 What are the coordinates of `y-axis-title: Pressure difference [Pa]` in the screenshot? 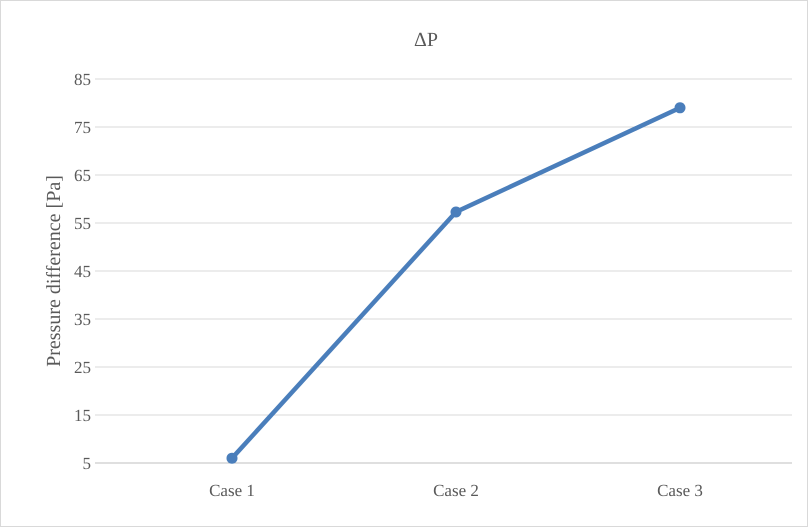 It's located at (54, 271).